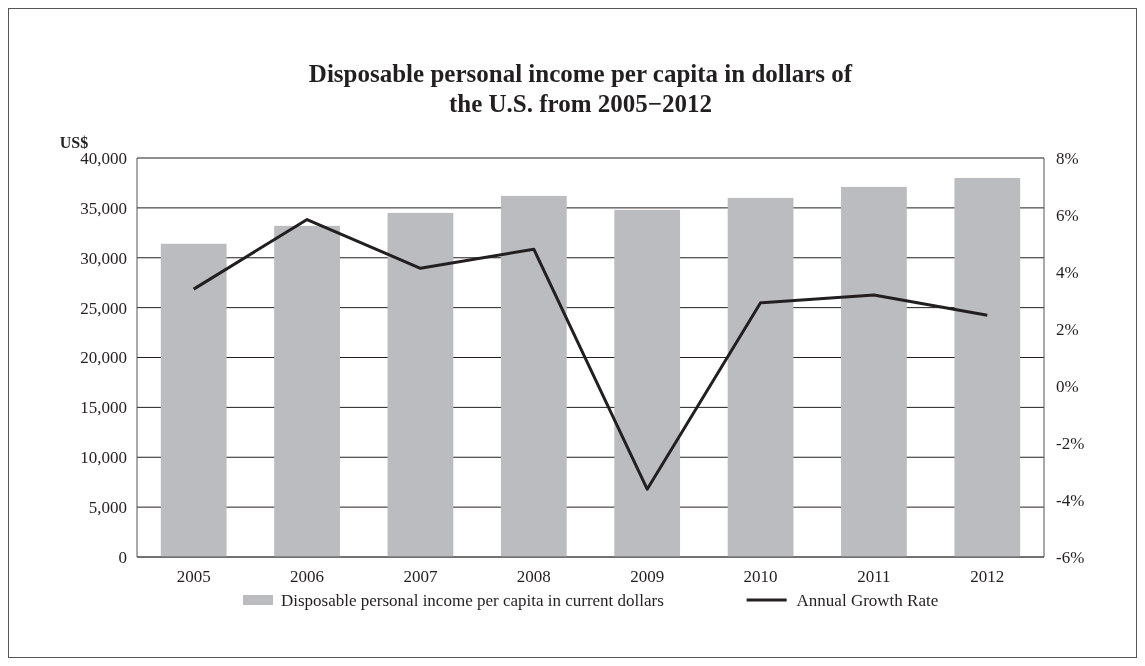 This screenshot has height=666, width=1145. I want to click on y-axis-title: US$, so click(74, 142).